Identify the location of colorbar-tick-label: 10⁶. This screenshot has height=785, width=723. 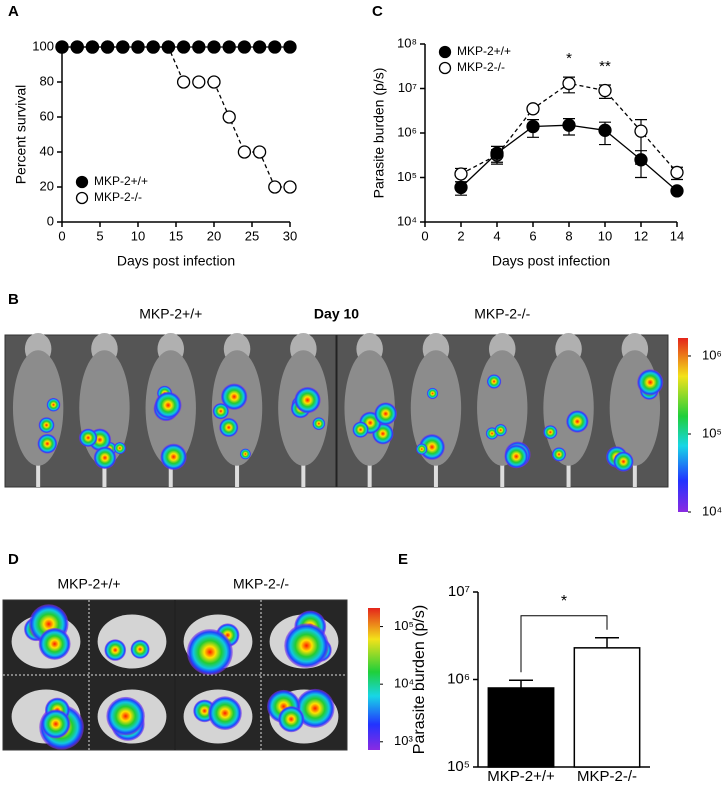
(712, 354).